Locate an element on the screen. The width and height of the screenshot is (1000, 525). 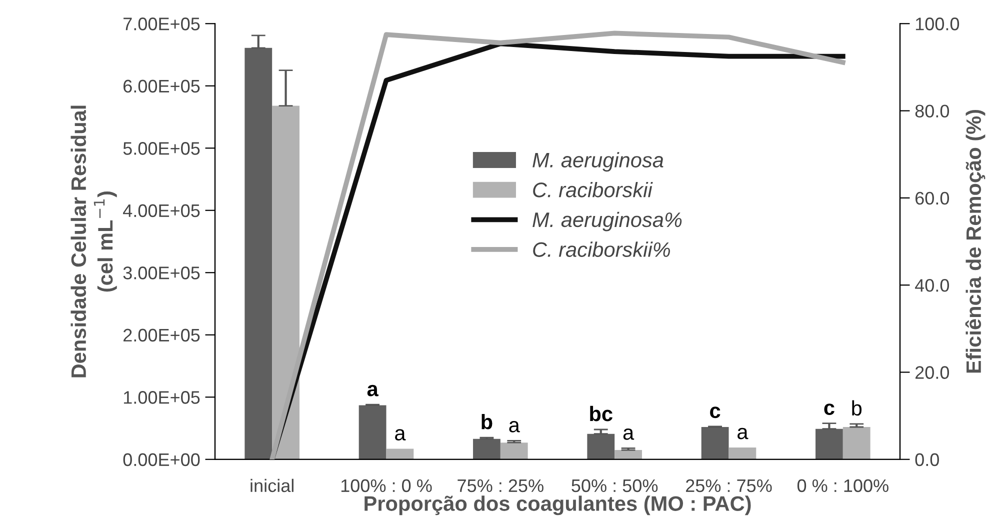
x-axis-title: Proporção dos coagulantes (MO : PAC) is located at coordinates (557, 506).